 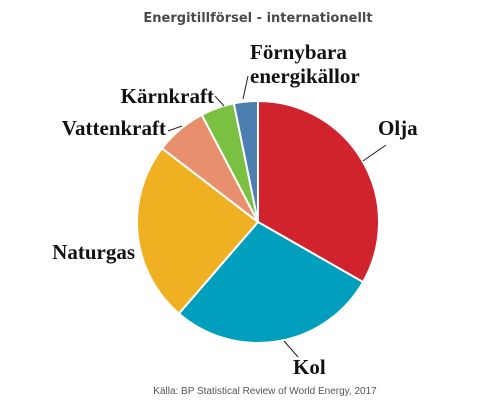 I want to click on slice-label: Naturgas, so click(x=93, y=252).